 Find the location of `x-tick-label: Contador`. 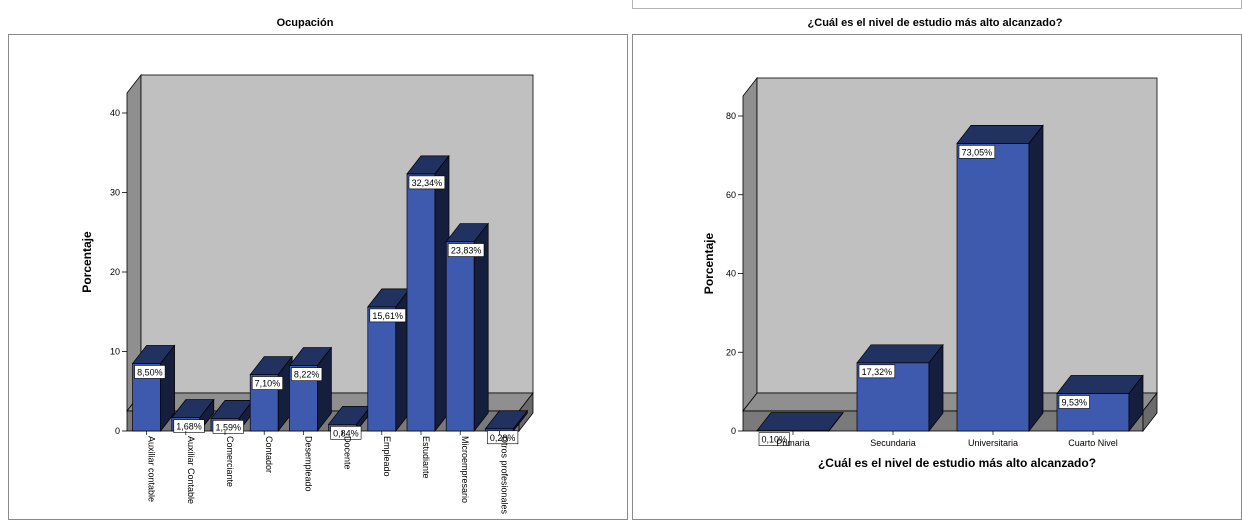

x-tick-label: Contador is located at coordinates (269, 454).